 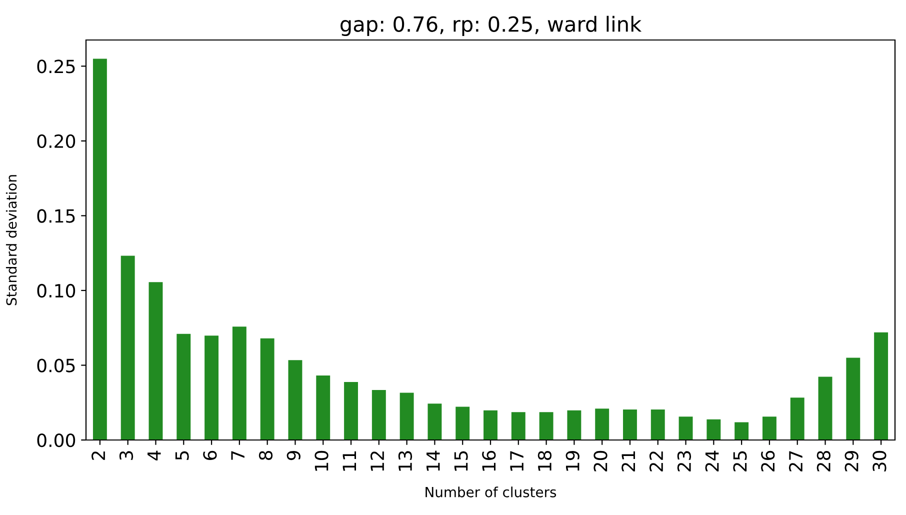 What do you see at coordinates (154, 455) in the screenshot?
I see `x-tick-label: 4` at bounding box center [154, 455].